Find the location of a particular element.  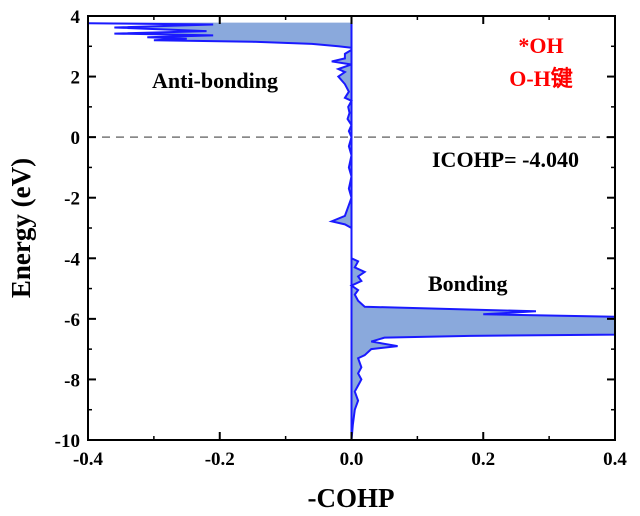

y-tick-label: -8 is located at coordinates (72, 380).